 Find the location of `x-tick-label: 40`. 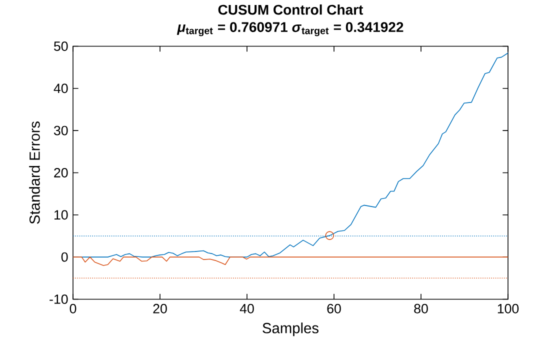

x-tick-label: 40 is located at coordinates (247, 309).